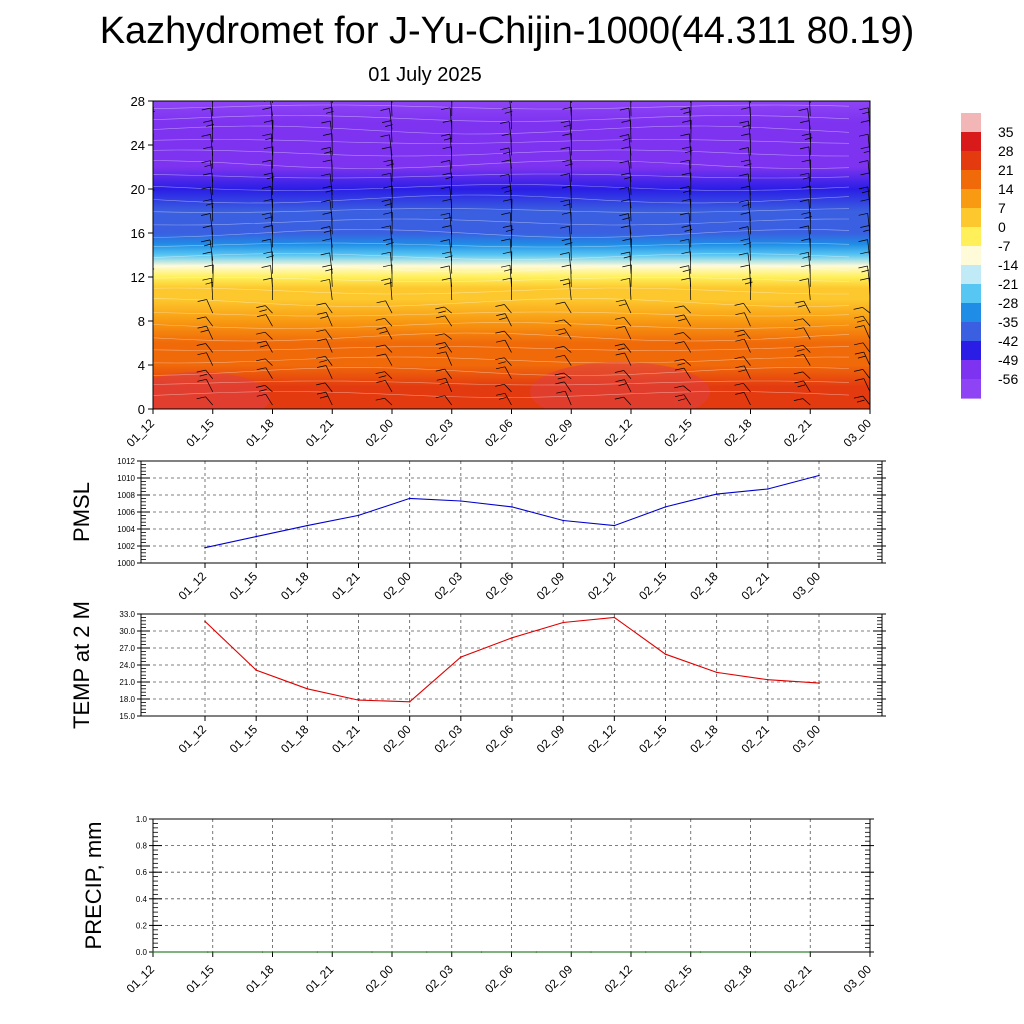 The width and height of the screenshot is (1024, 1024). Describe the element at coordinates (704, 739) in the screenshot. I see `x-tick-label: 02_18` at that location.